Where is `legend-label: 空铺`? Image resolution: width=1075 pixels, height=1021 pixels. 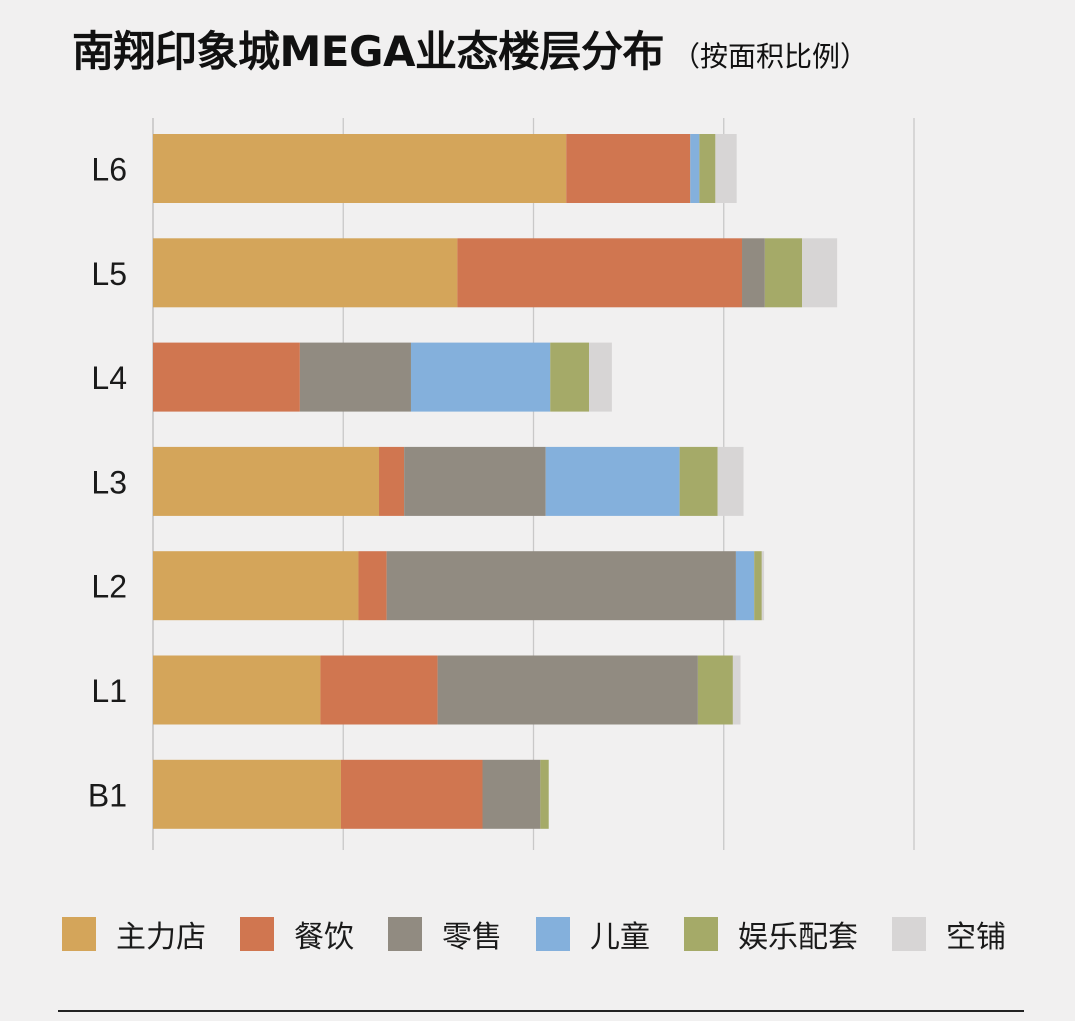
legend-label: 空铺 is located at coordinates (976, 937).